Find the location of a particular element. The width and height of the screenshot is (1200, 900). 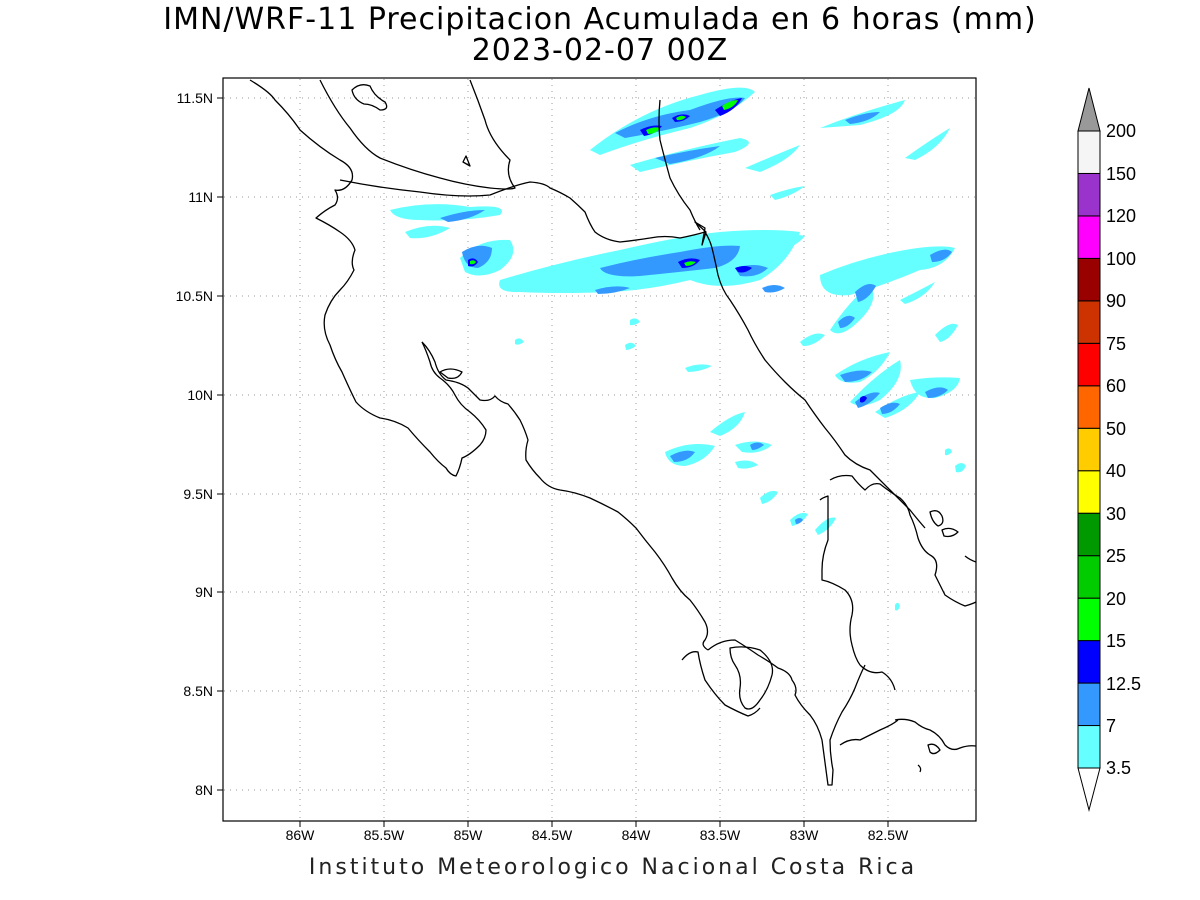

nicaragua-border is located at coordinates (368, 278).